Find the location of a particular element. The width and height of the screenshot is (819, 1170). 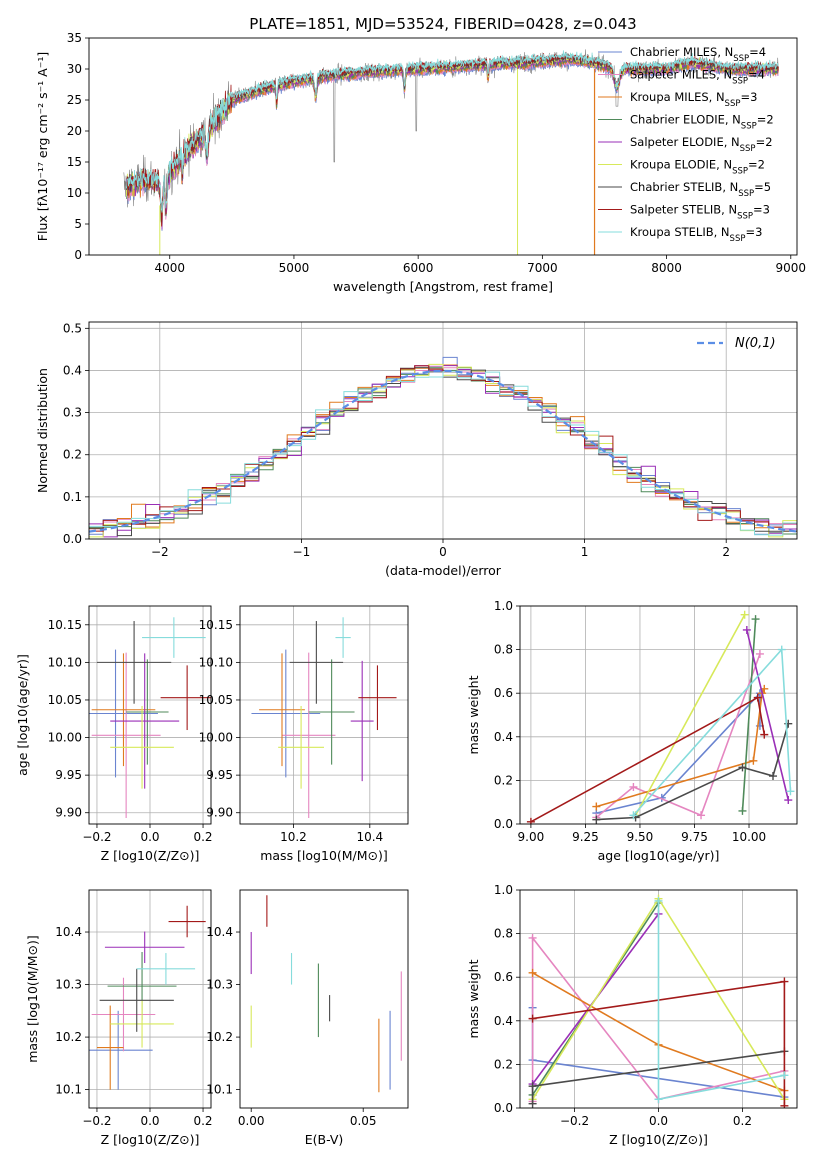

x-tick-label: 5000 is located at coordinates (294, 268).